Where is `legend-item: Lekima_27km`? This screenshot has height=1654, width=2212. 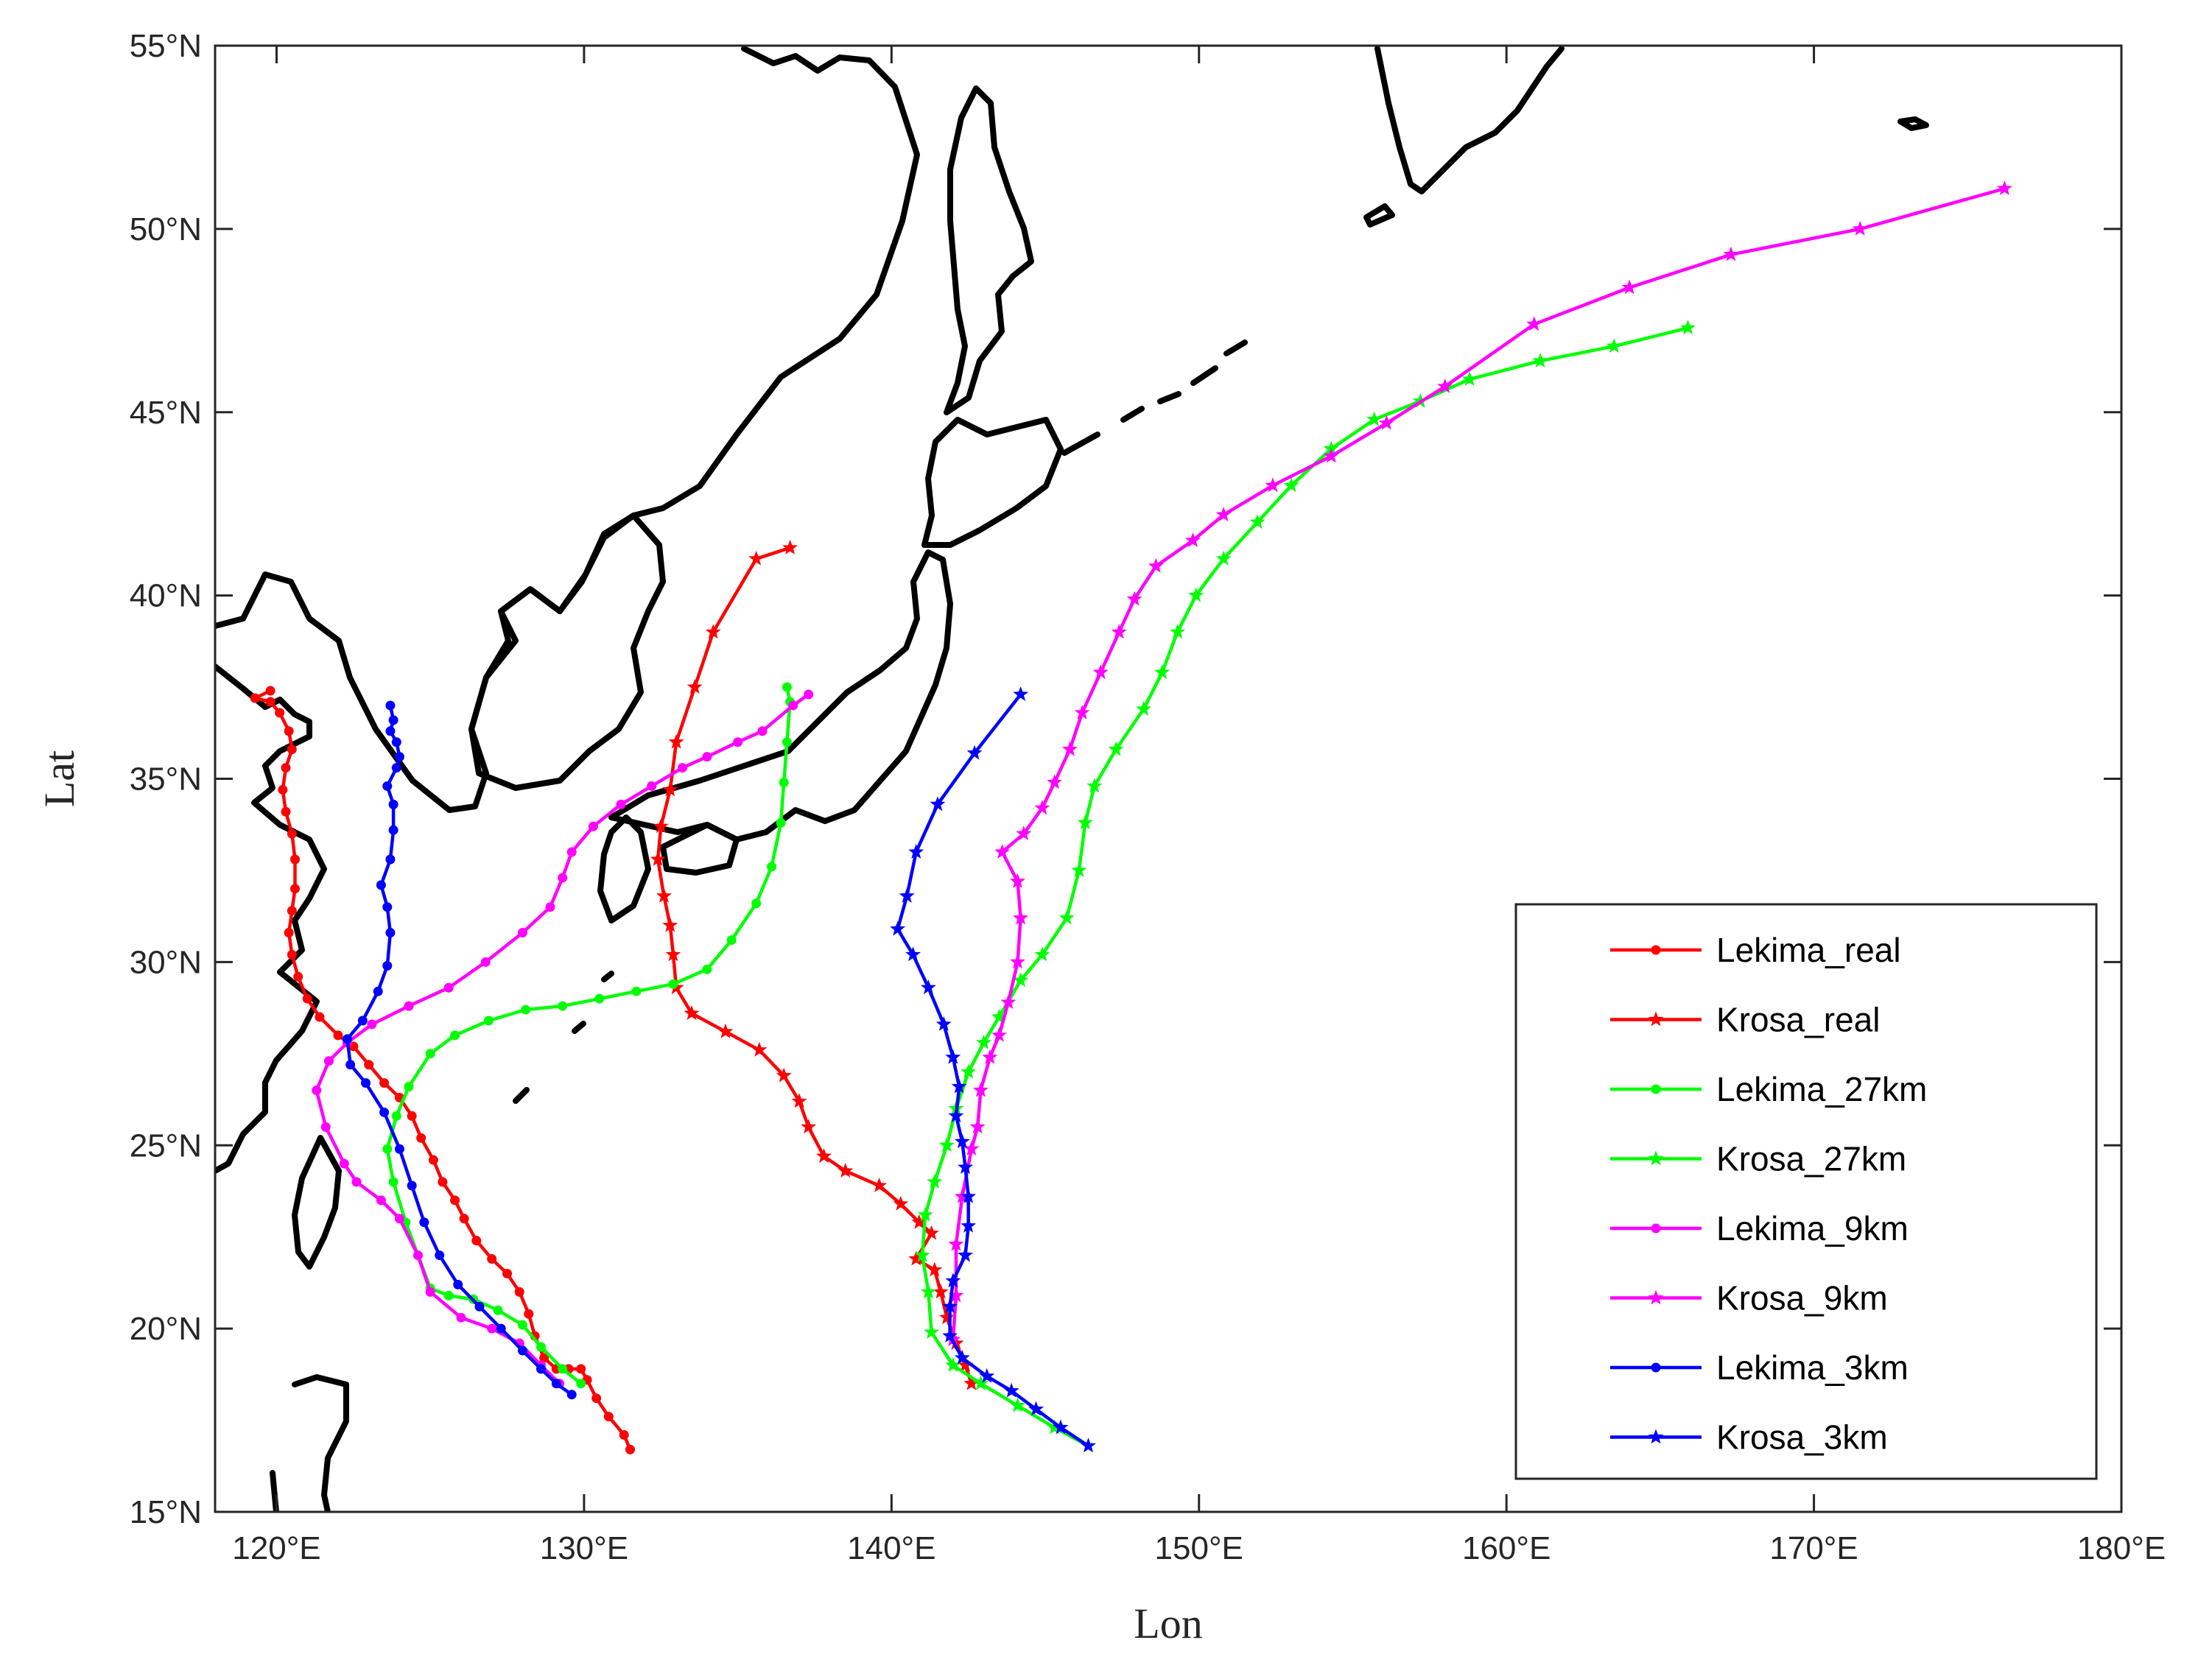
legend-item: Lekima_27km is located at coordinates (1768, 1089).